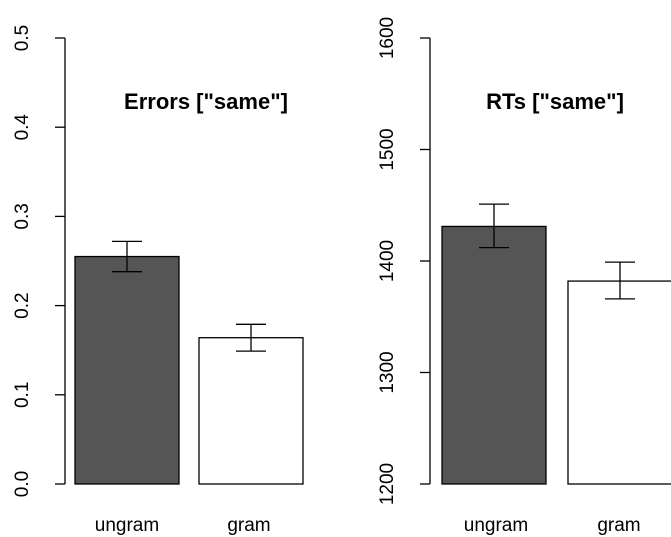 Image resolution: width=671 pixels, height=537 pixels. I want to click on errors-bar-gram, so click(251, 411).